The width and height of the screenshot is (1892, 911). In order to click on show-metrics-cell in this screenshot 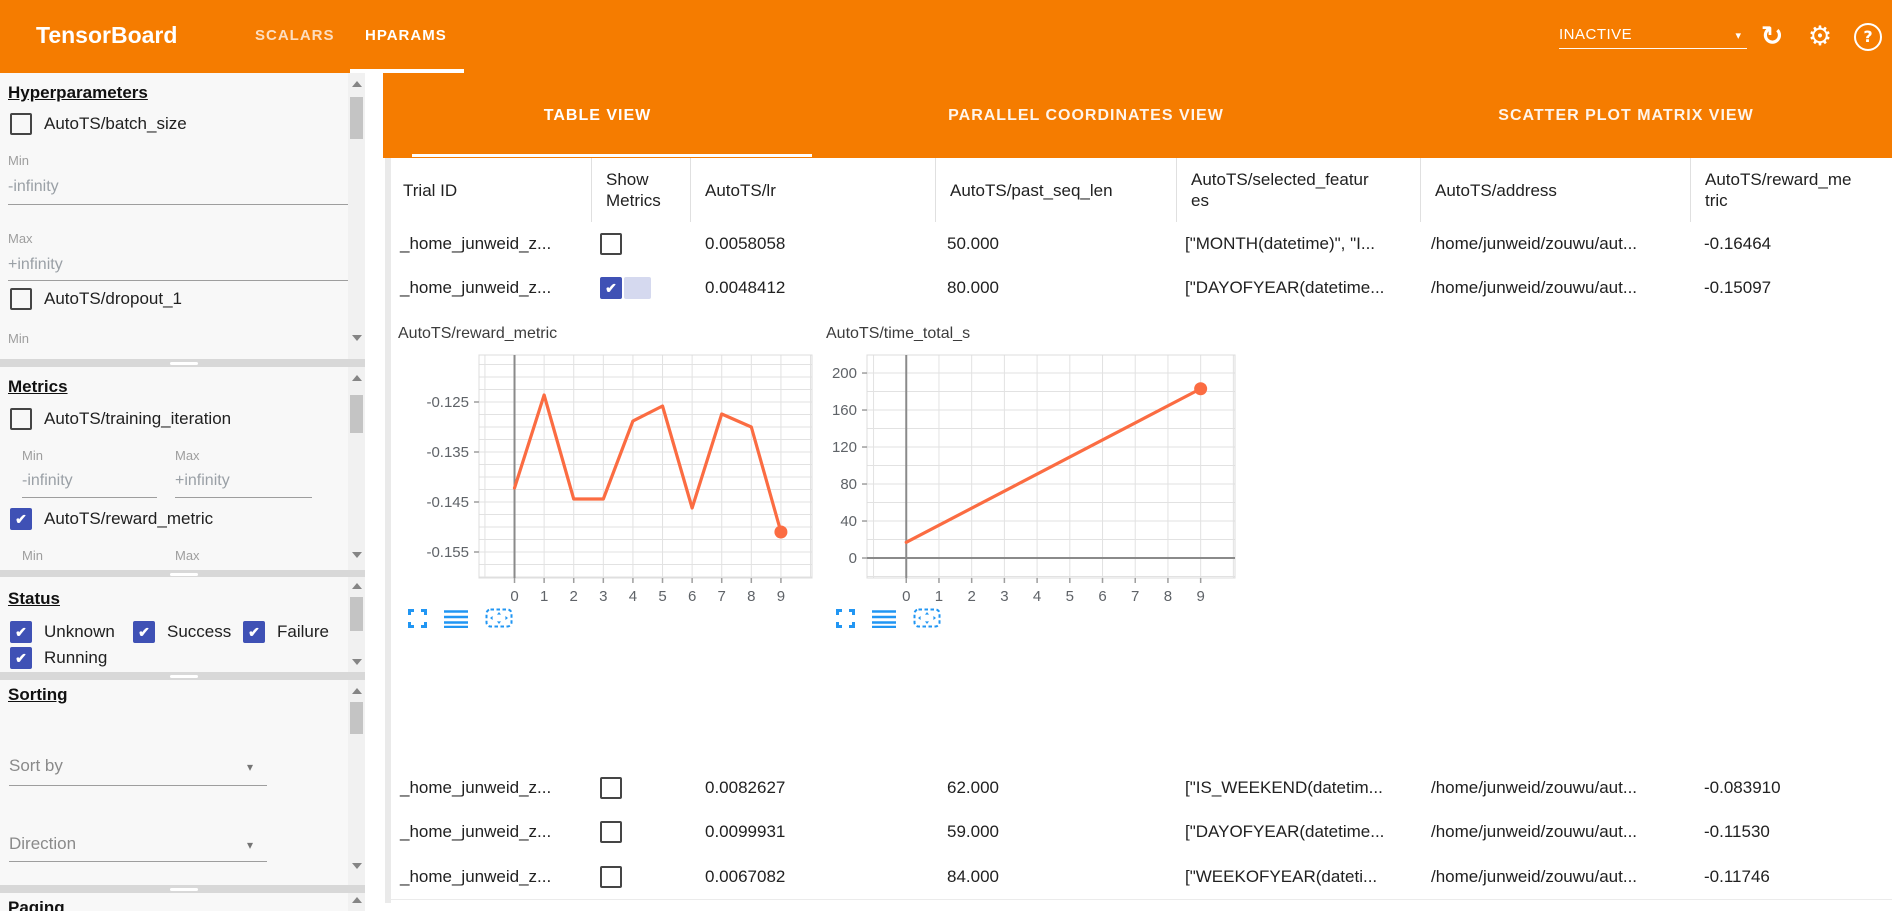, I will do `click(640, 876)`.